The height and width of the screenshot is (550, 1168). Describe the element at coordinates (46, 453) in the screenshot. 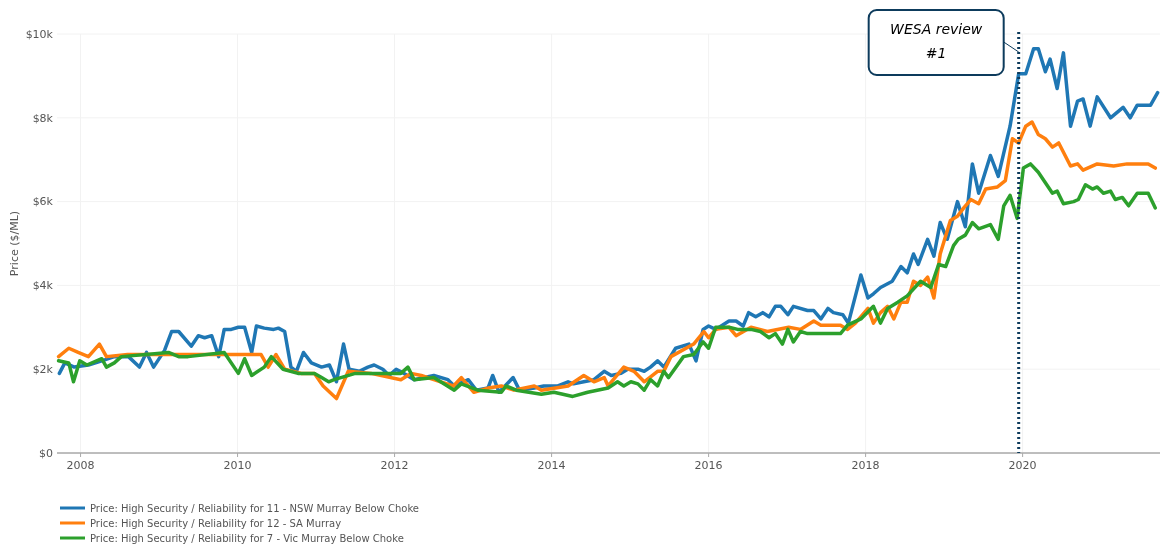

I see `y-tick-label: $0` at that location.